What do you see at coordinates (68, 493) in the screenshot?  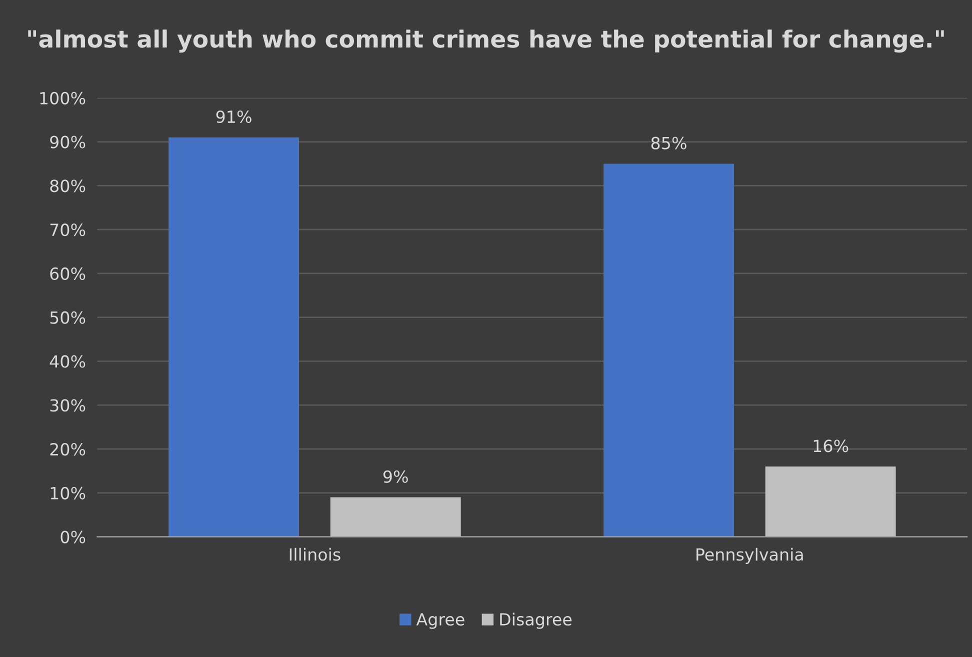 I see `y-tick-label: 10%` at bounding box center [68, 493].